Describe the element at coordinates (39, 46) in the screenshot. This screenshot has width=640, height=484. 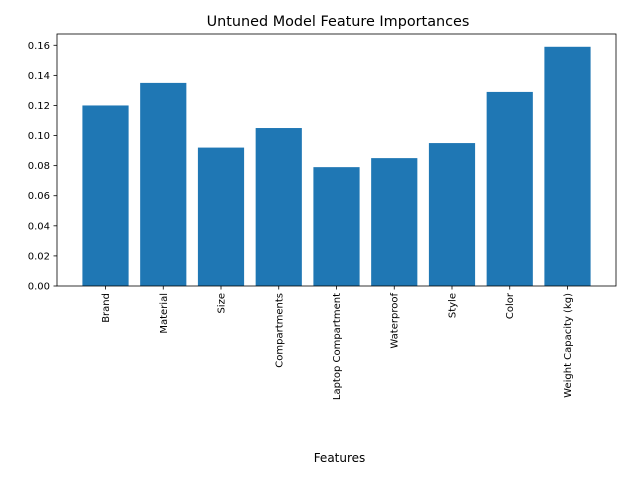
I see `y-tick-label: 0.16` at that location.